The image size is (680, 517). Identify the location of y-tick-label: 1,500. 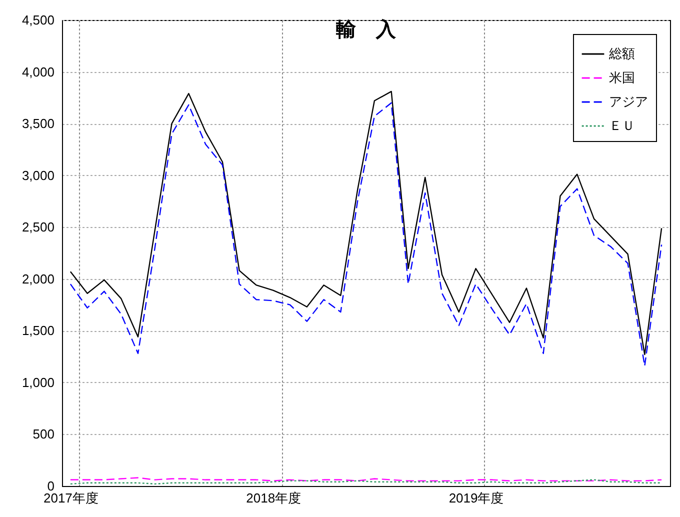
(38, 330).